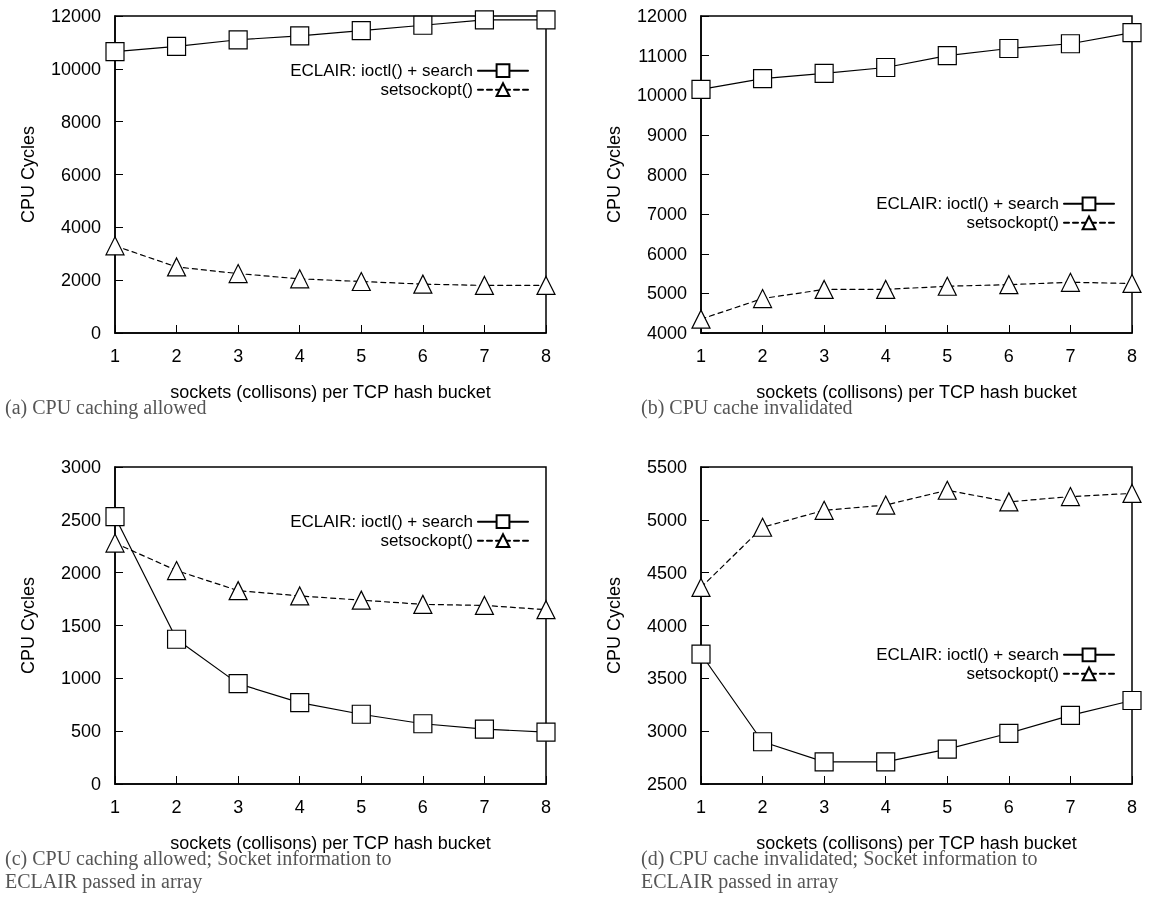 This screenshot has width=1172, height=902. Describe the element at coordinates (80, 625) in the screenshot. I see `y-tick-label: 1500` at that location.